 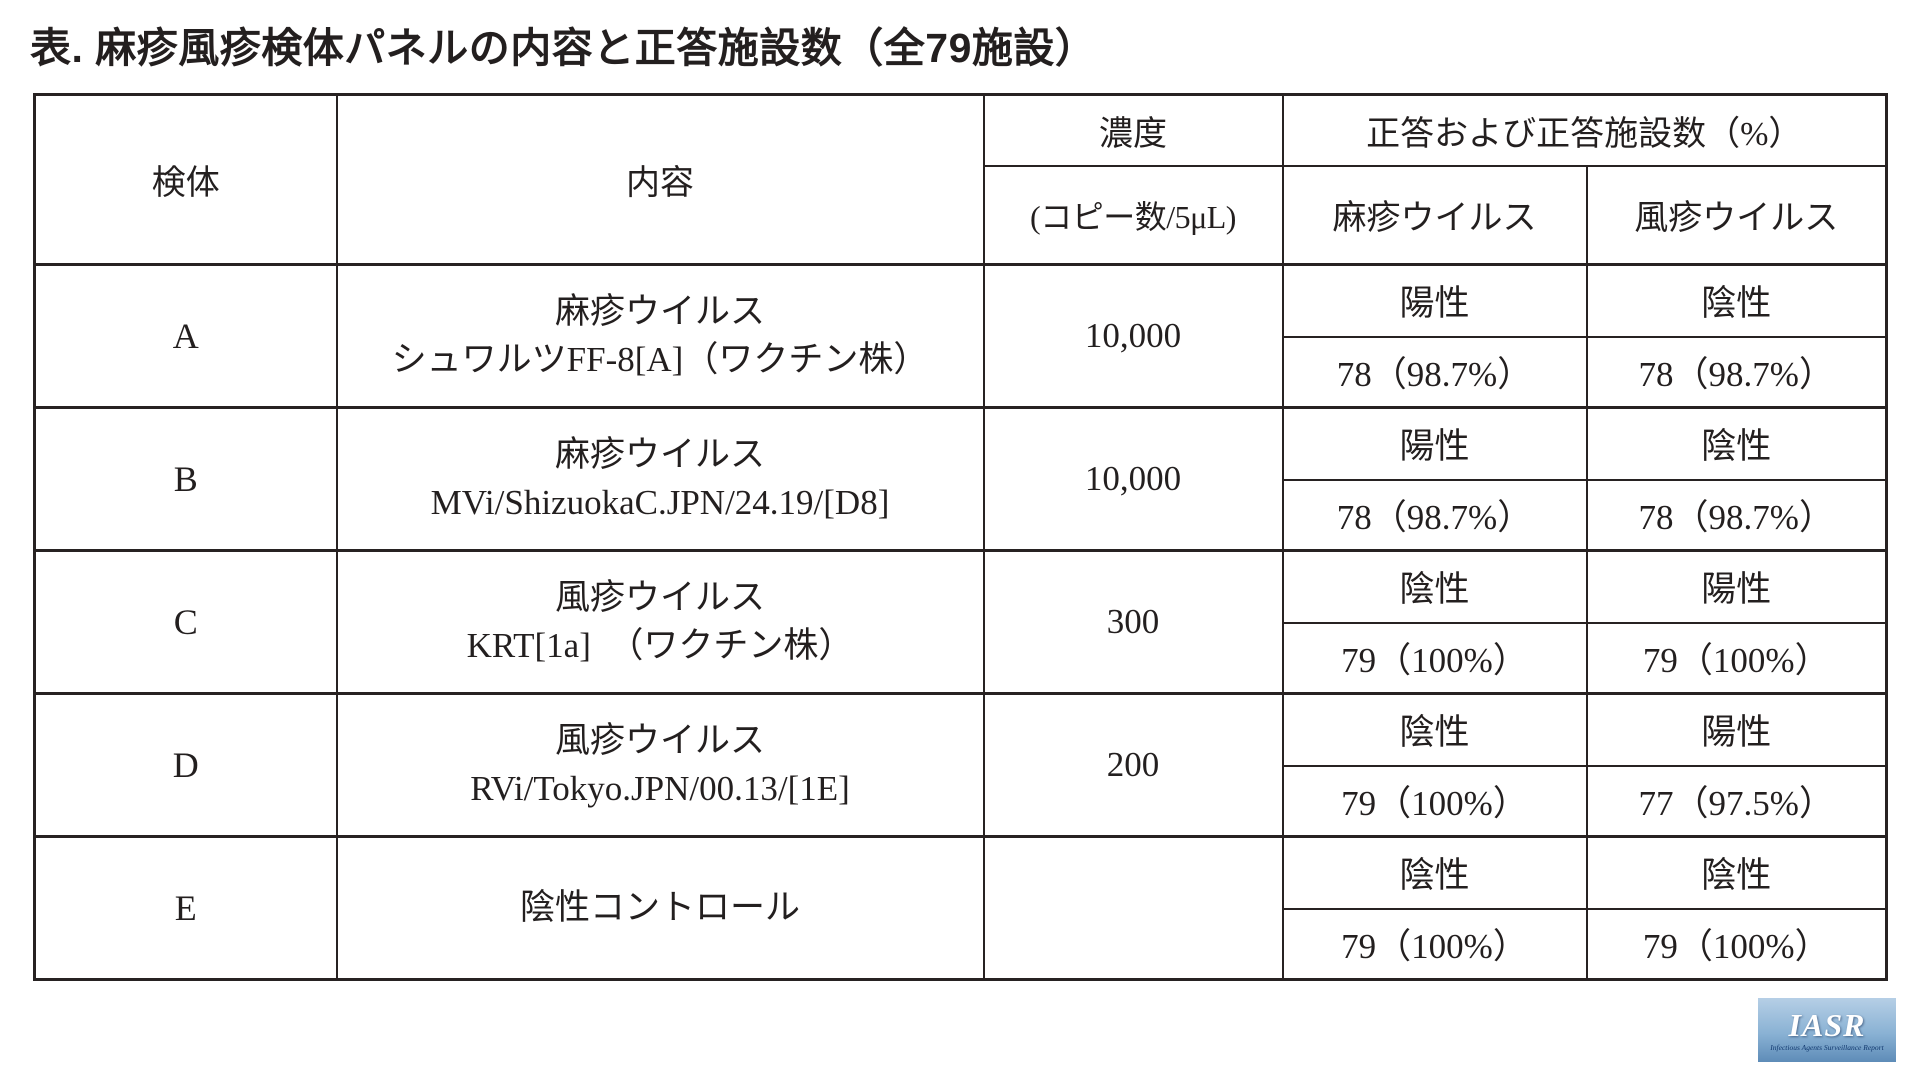 I want to click on table-row: E 陰性コントロール 陰性 陰性, so click(x=960, y=908).